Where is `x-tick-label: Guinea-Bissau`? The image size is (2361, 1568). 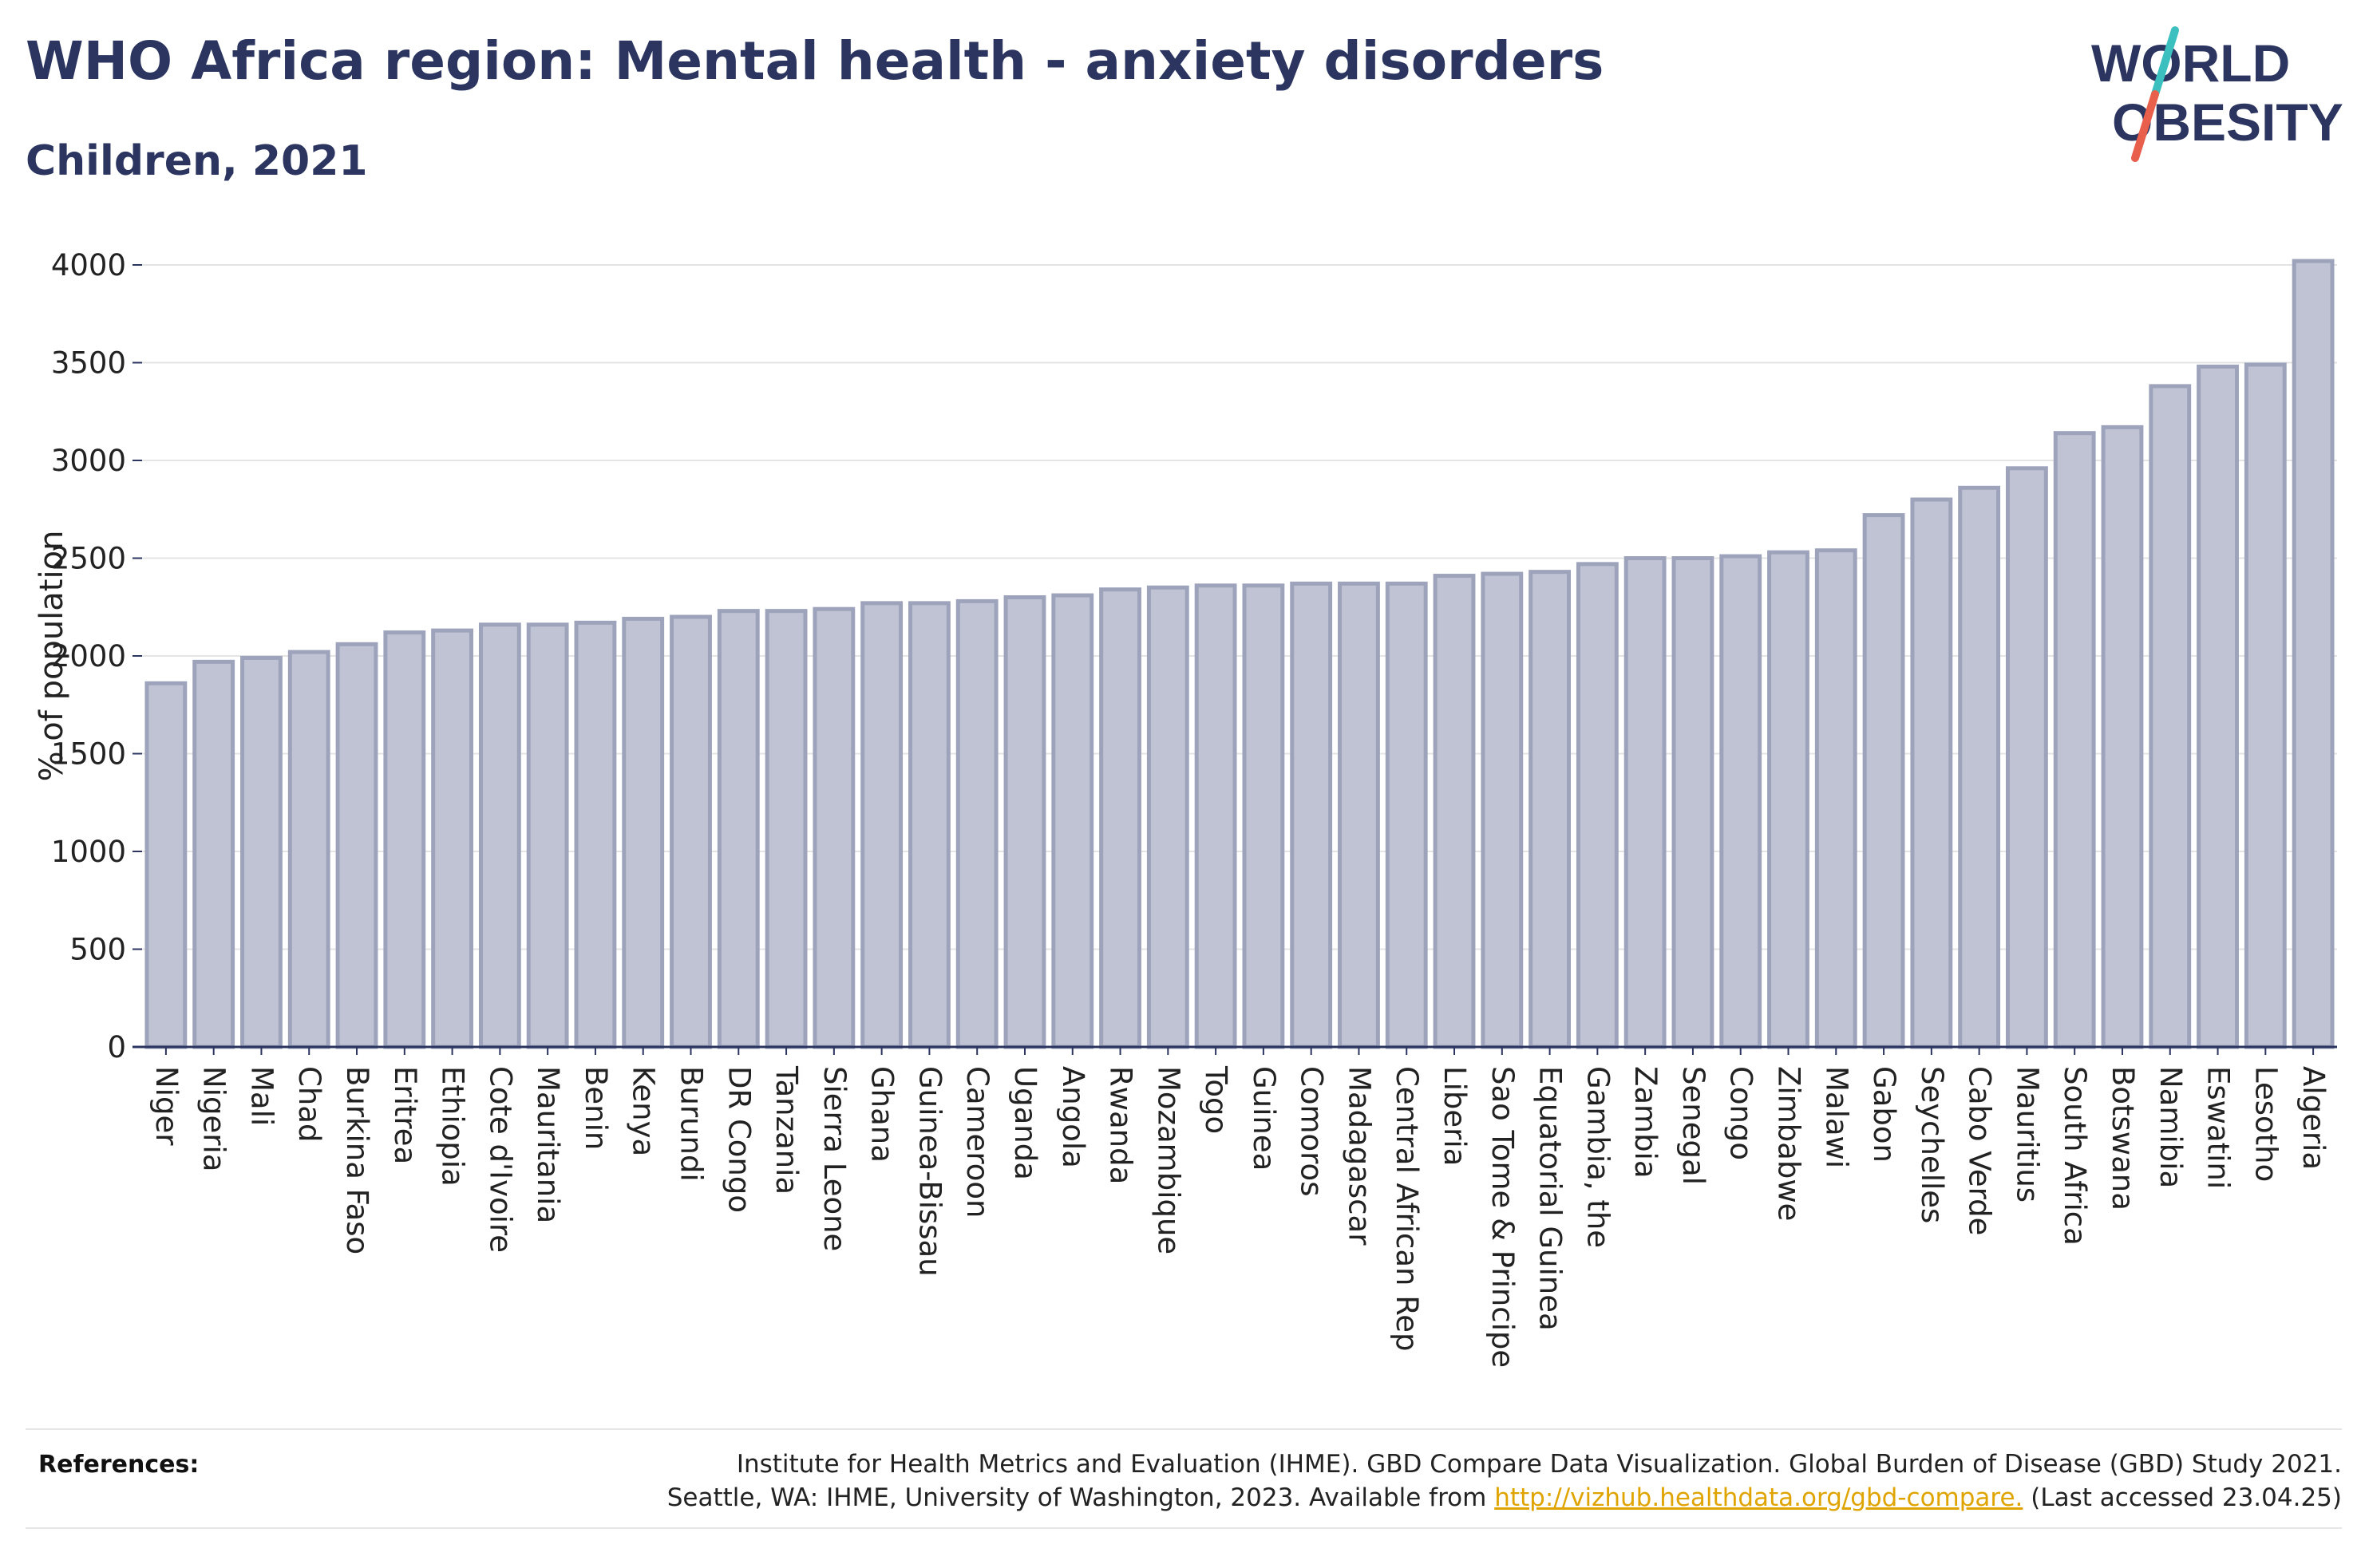 x-tick-label: Guinea-Bissau is located at coordinates (929, 1171).